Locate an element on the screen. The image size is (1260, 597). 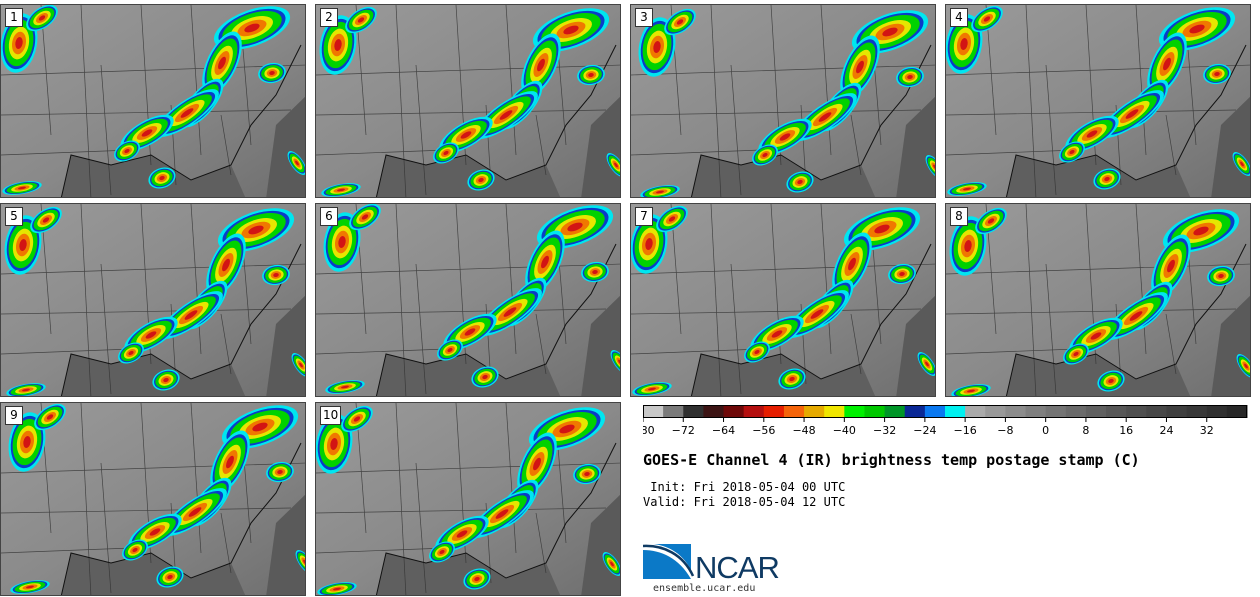
colorbar-tick-label: −80 is located at coordinates (649, 430).